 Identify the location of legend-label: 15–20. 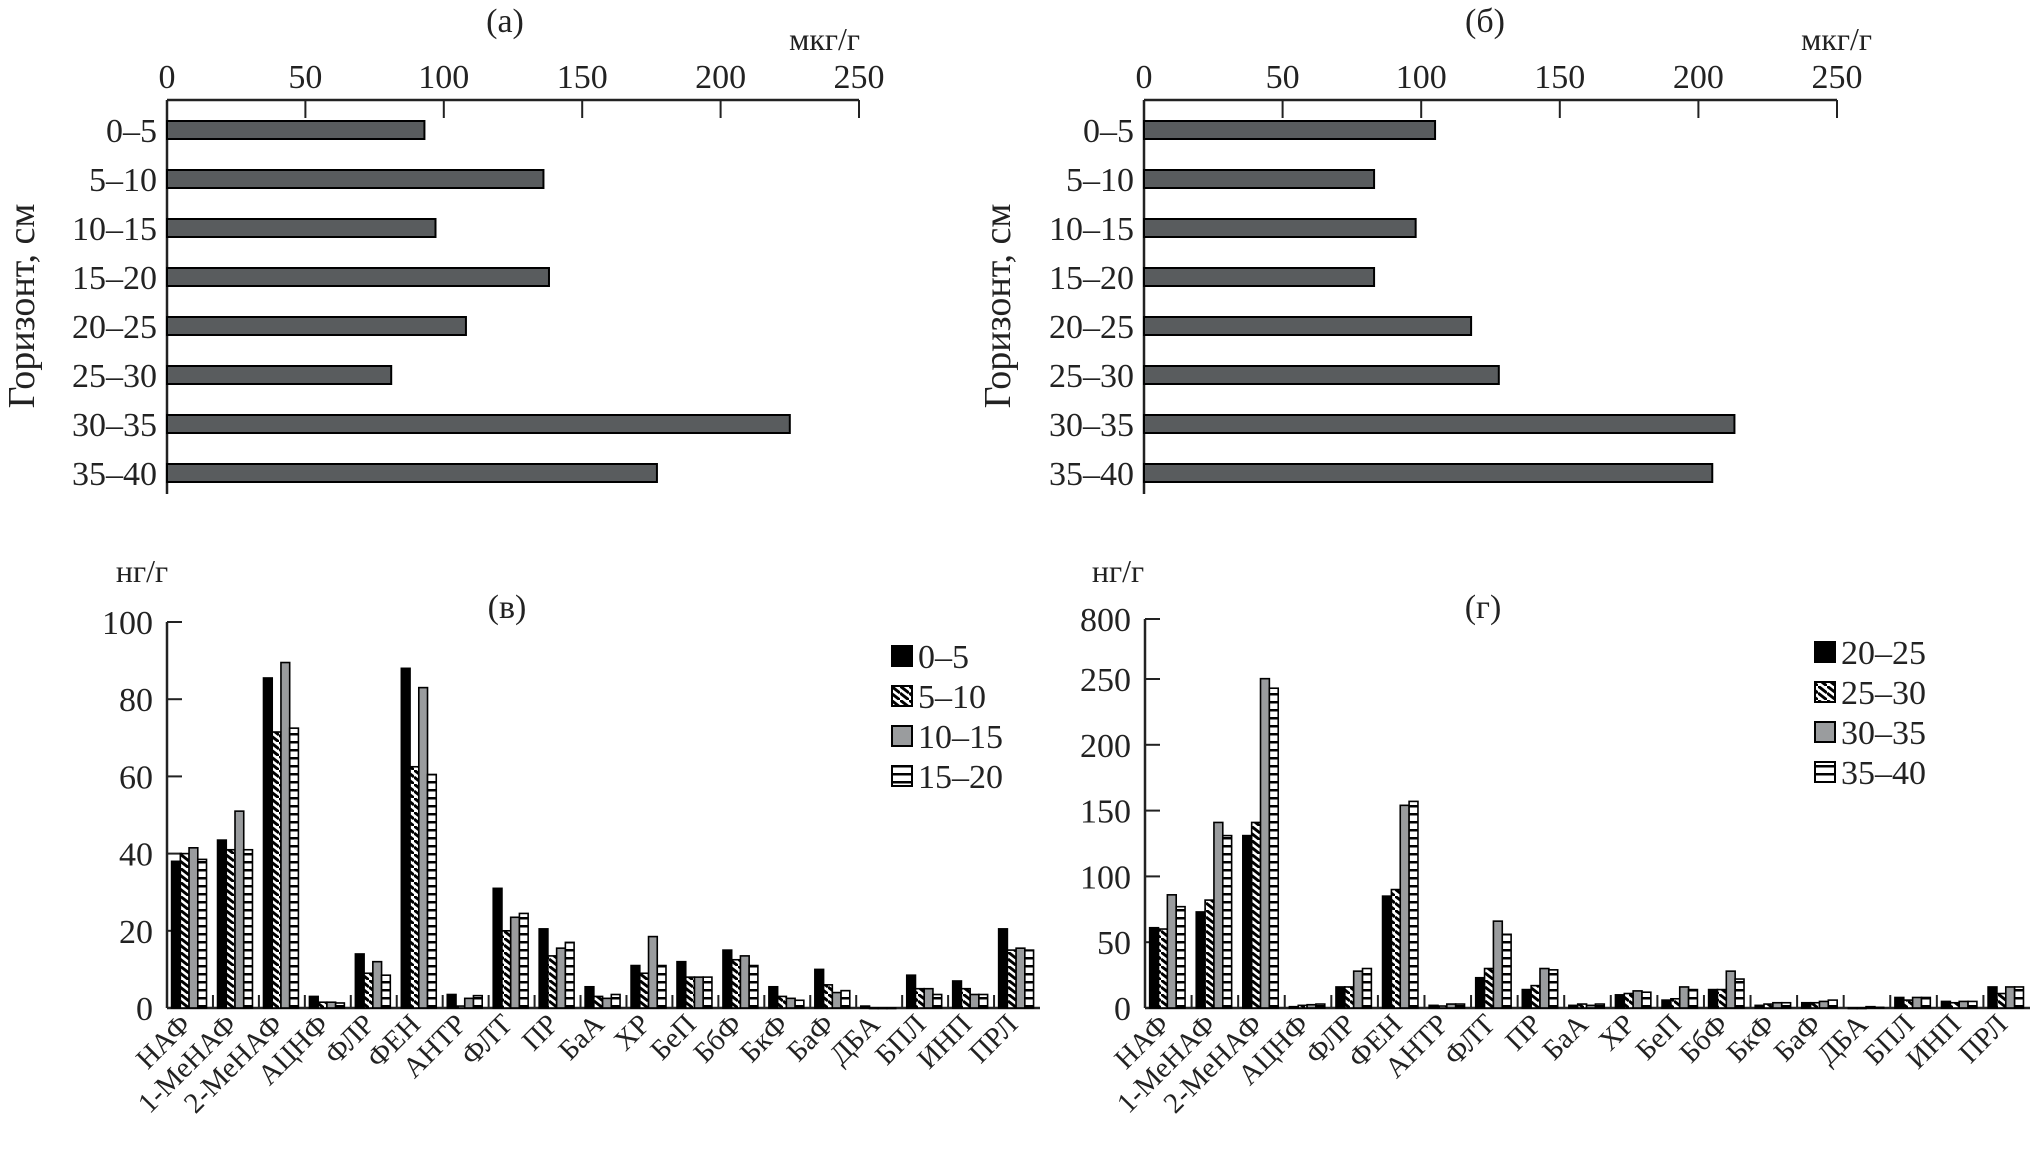
(960, 777).